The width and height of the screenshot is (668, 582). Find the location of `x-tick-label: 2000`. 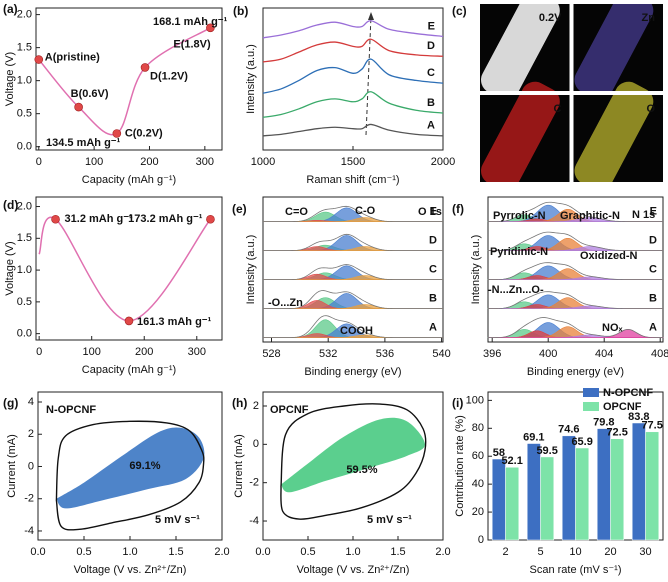

x-tick-label: 2000 is located at coordinates (443, 162).